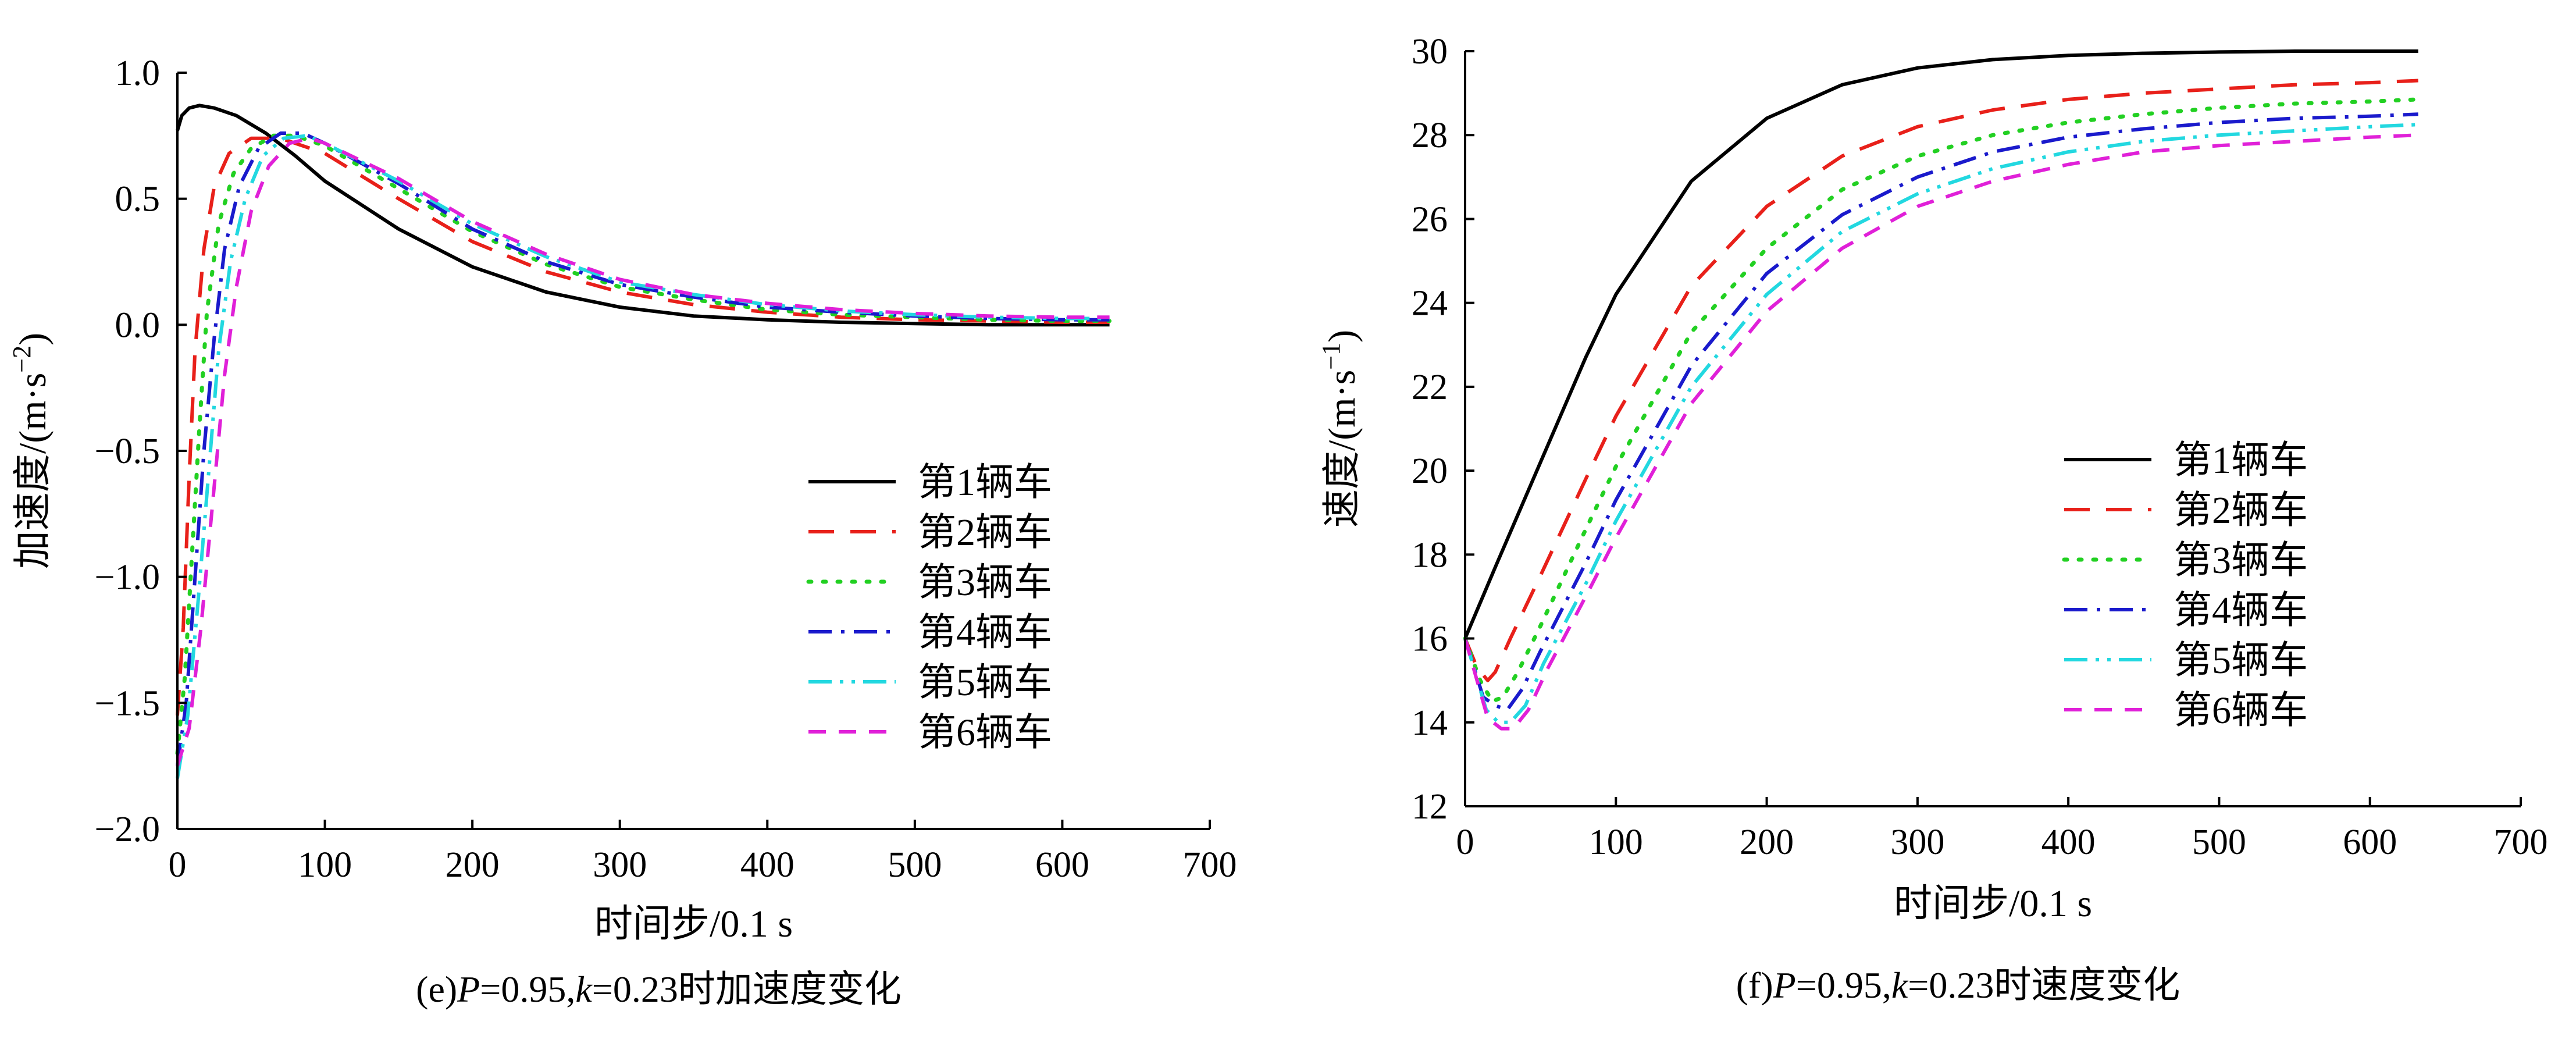 The height and width of the screenshot is (1050, 2576). Describe the element at coordinates (1430, 555) in the screenshot. I see `y-tick-label: 18` at that location.